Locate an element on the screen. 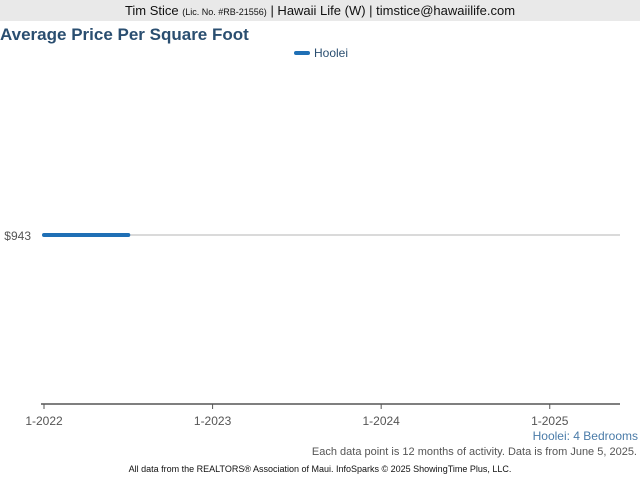 This screenshot has width=640, height=480. chart-title: Average Price Per Square Foot is located at coordinates (124, 34).